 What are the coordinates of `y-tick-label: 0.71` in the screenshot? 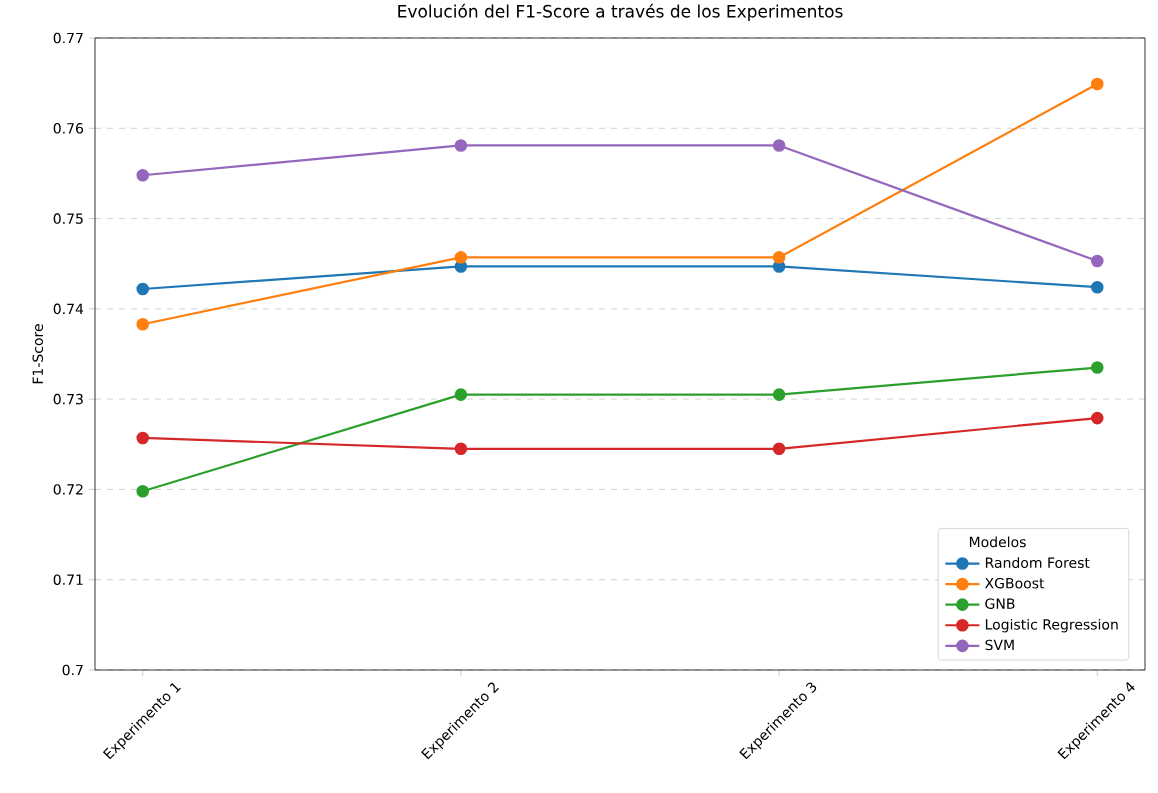 It's located at (68, 579).